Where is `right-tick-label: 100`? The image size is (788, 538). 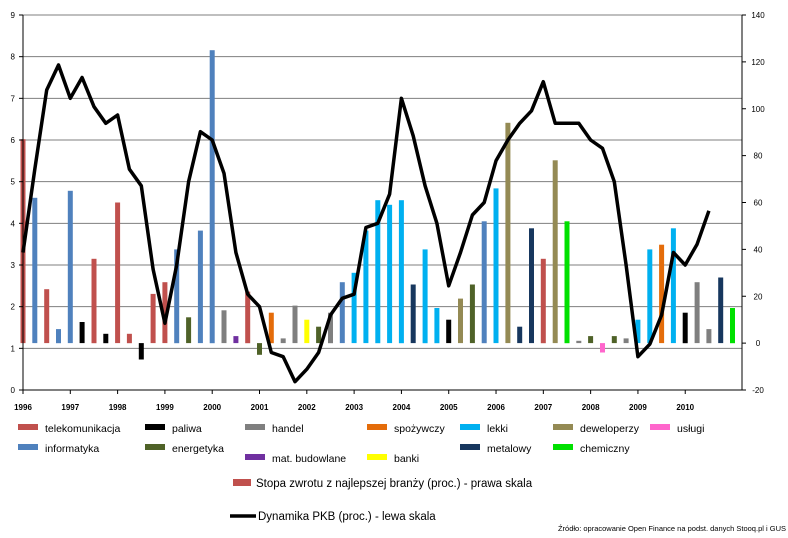
right-tick-label: 100 is located at coordinates (758, 109).